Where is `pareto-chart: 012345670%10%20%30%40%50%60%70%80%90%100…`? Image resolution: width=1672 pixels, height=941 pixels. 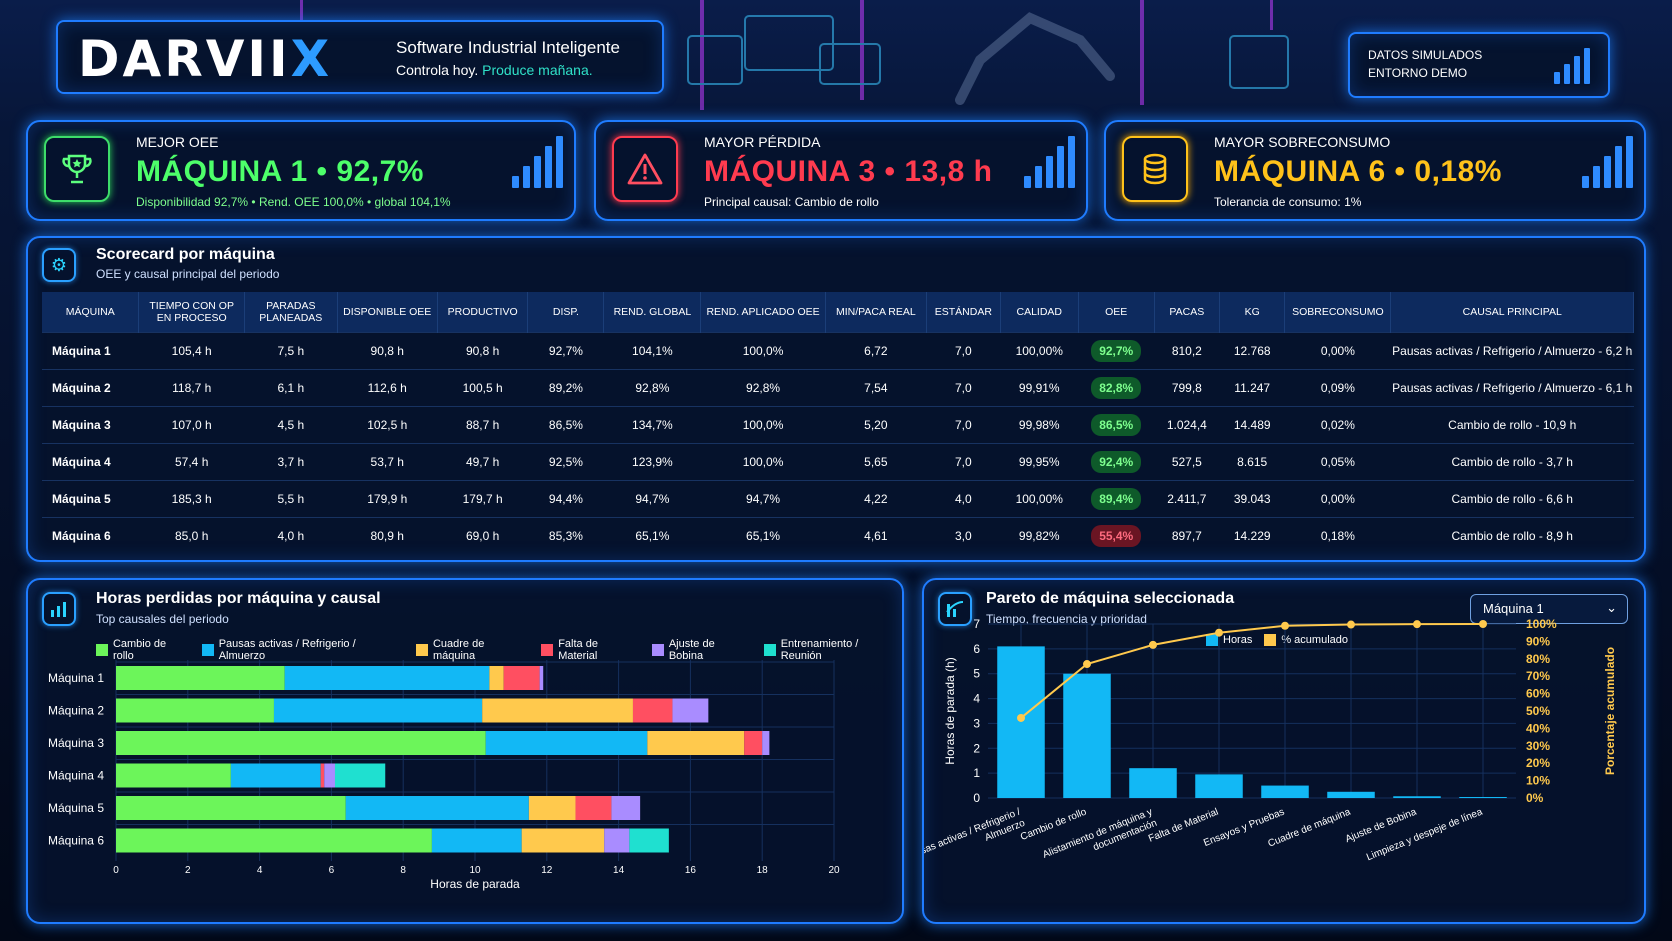
pareto-chart: 012345670%10%20%30%40%50%60%70%80%90%100… is located at coordinates (1270, 740).